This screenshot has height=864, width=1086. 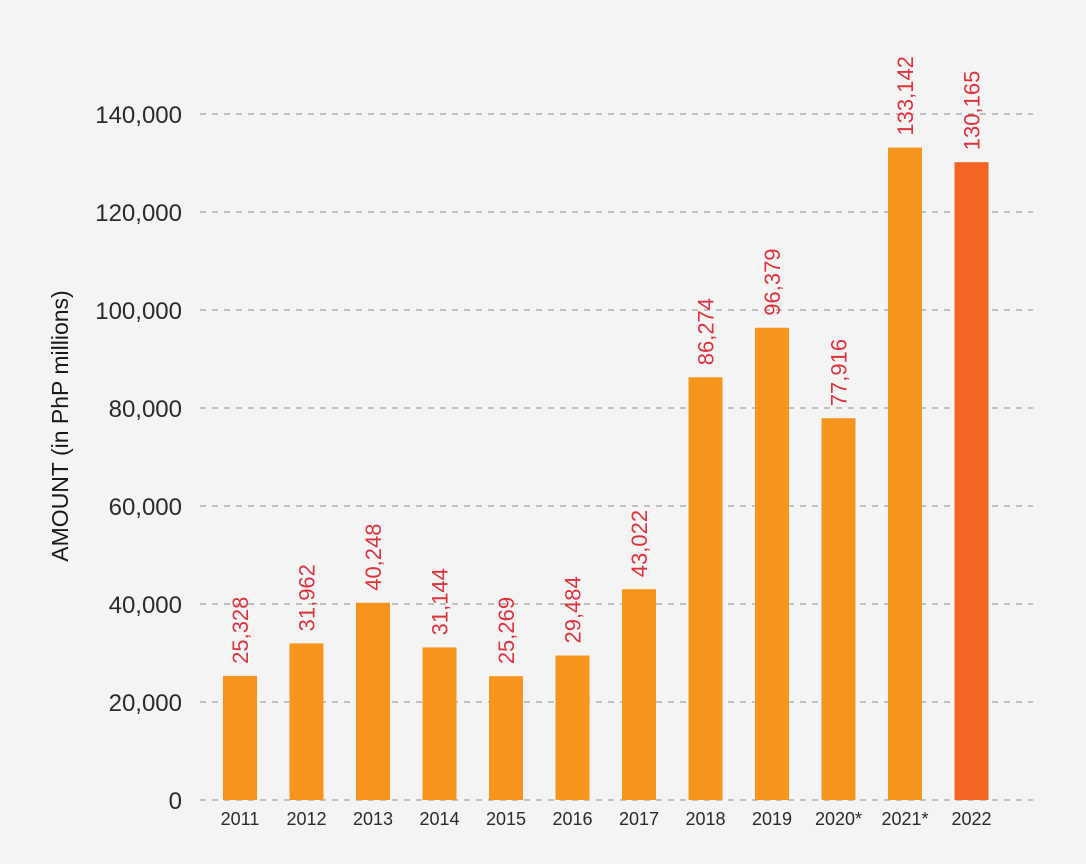 I want to click on data-label: 96,379, so click(x=772, y=281).